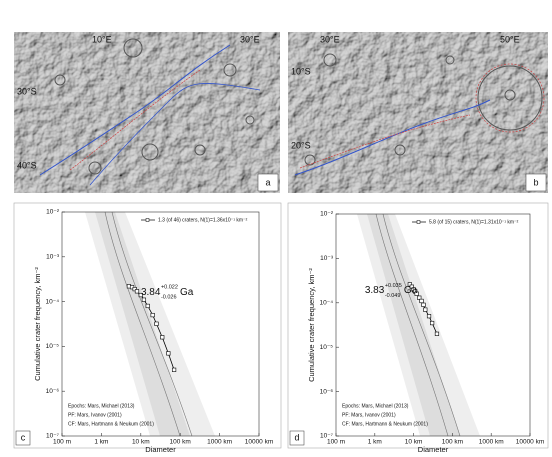  I want to click on map-label: 10°E, so click(102, 39).